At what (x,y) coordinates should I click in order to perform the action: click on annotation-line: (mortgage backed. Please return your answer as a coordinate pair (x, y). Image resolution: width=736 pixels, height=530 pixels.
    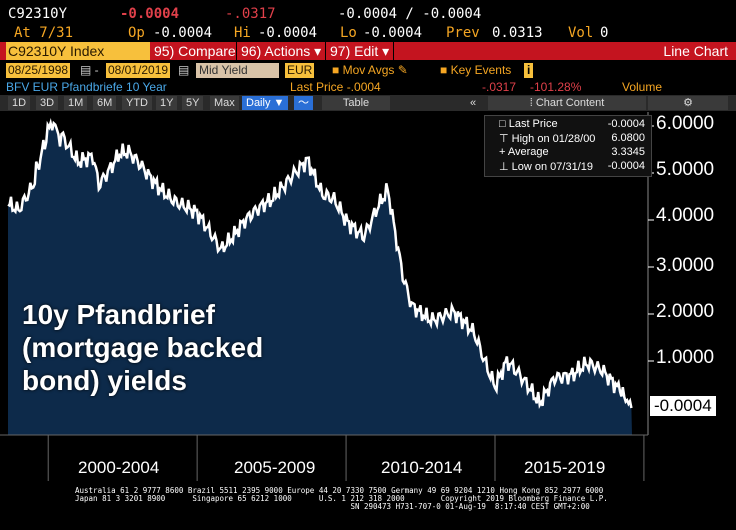
    Looking at the image, I should click on (143, 347).